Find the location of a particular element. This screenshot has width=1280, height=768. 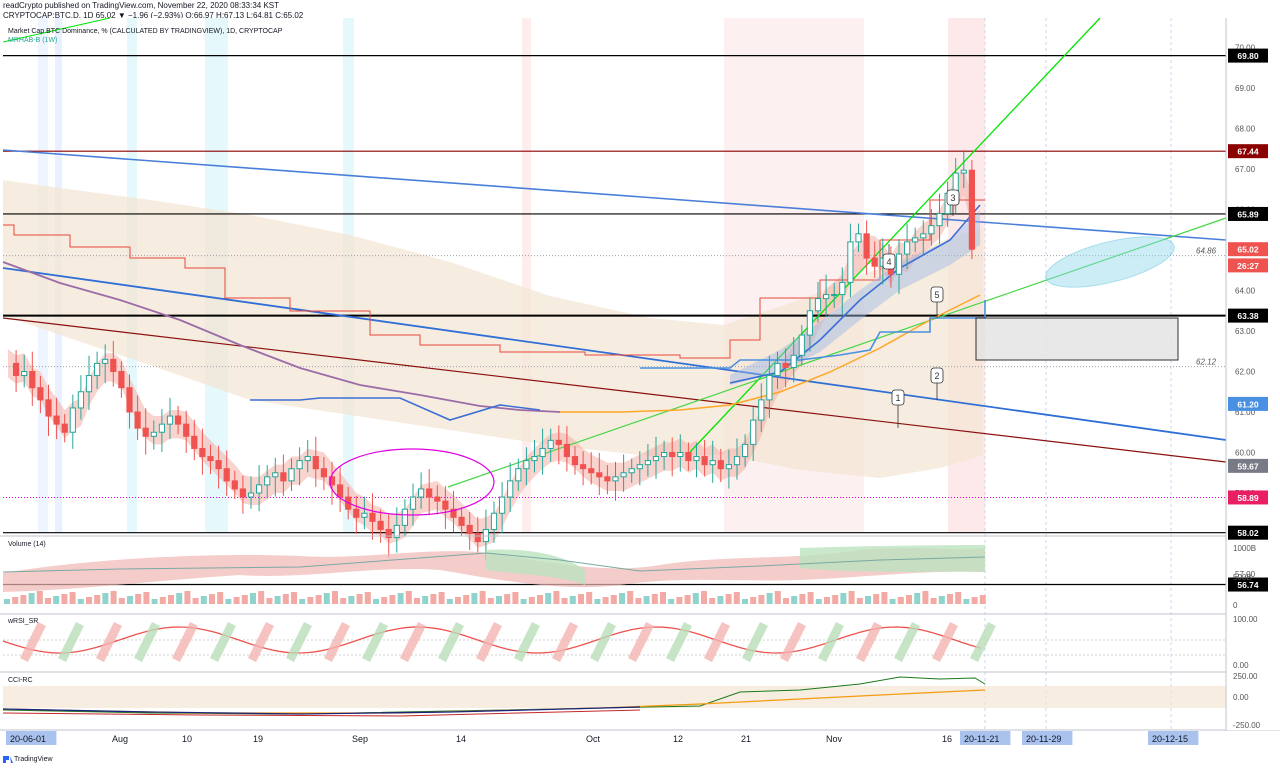

cci-blue is located at coordinates (321, 710).